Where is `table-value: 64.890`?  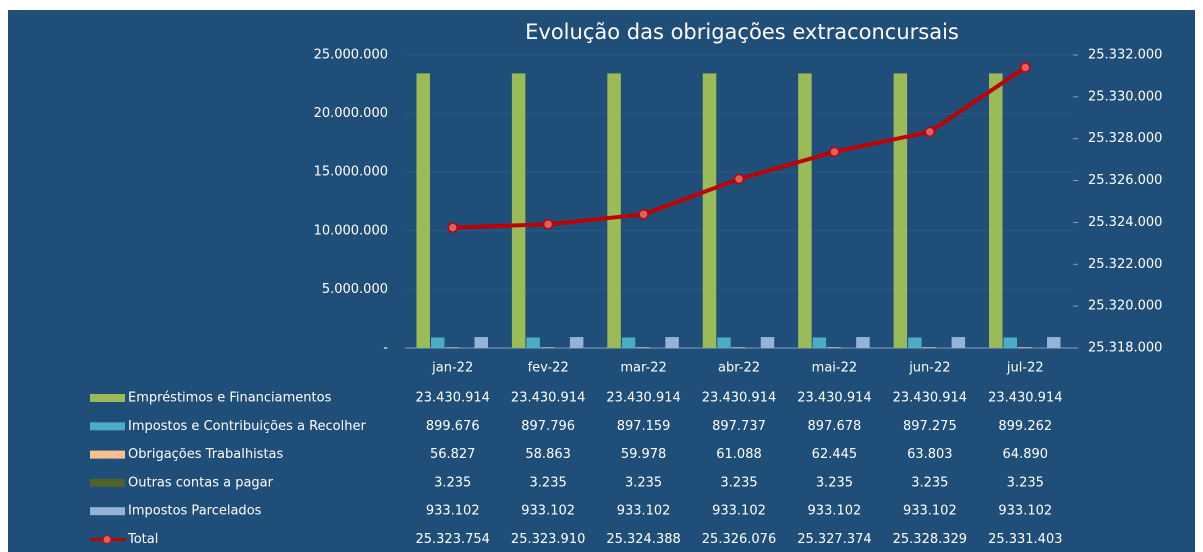
table-value: 64.890 is located at coordinates (1026, 454).